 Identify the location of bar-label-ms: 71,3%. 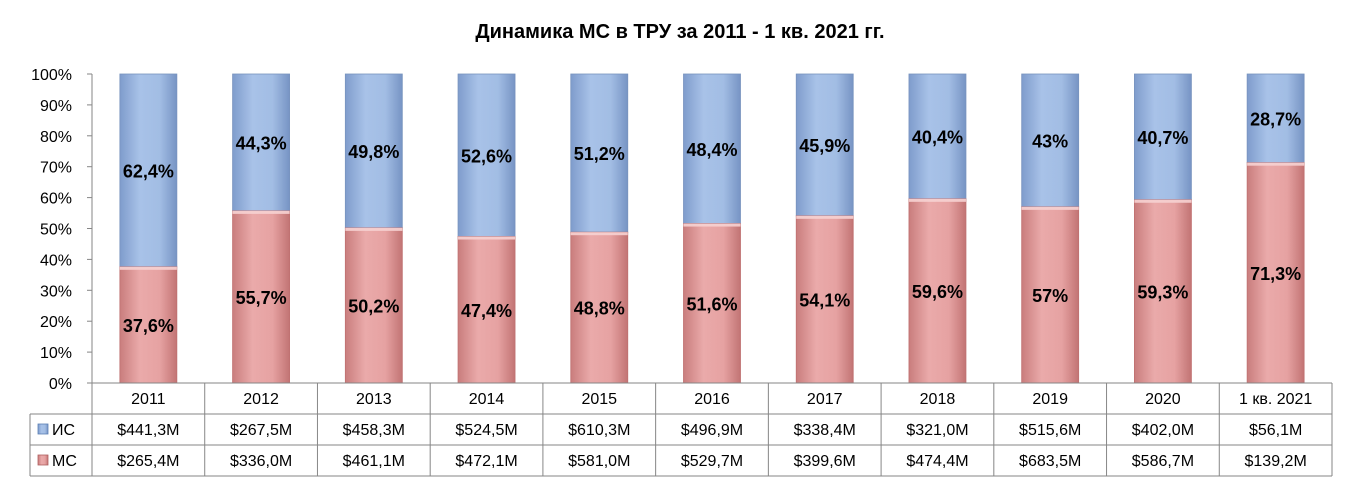
(1275, 274).